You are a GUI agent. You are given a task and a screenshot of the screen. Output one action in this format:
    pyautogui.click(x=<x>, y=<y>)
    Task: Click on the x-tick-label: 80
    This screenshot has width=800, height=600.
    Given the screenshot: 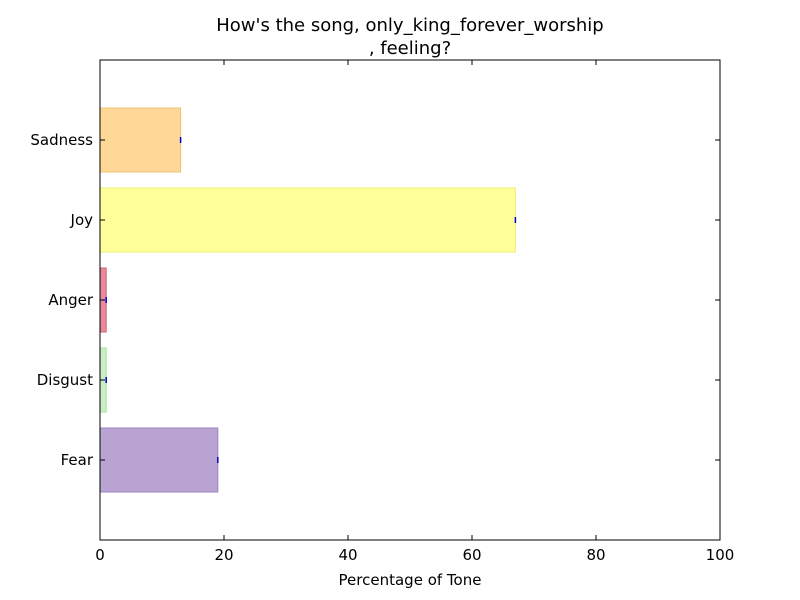 What is the action you would take?
    pyautogui.click(x=595, y=555)
    